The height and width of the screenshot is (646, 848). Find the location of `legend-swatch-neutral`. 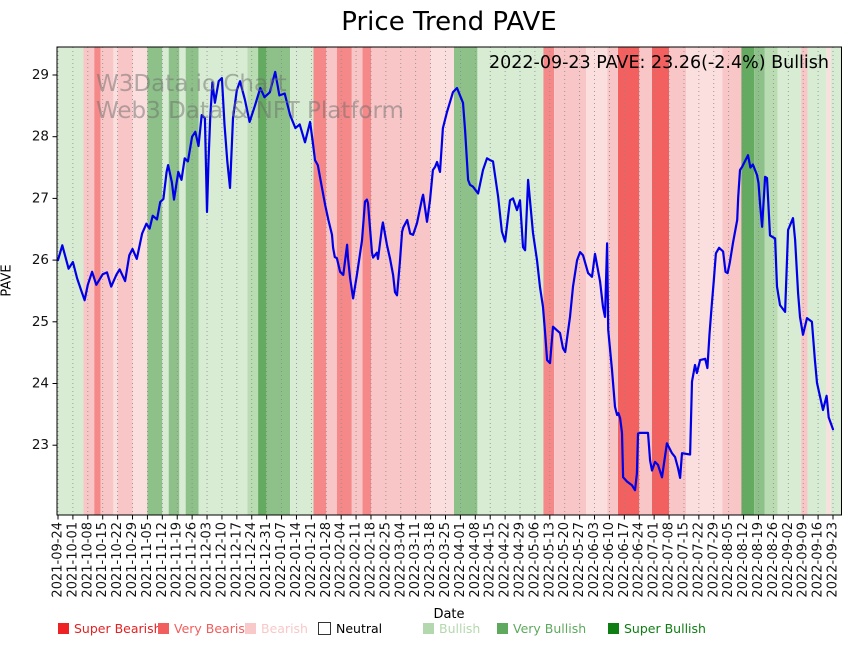

legend-swatch-neutral is located at coordinates (324, 628).